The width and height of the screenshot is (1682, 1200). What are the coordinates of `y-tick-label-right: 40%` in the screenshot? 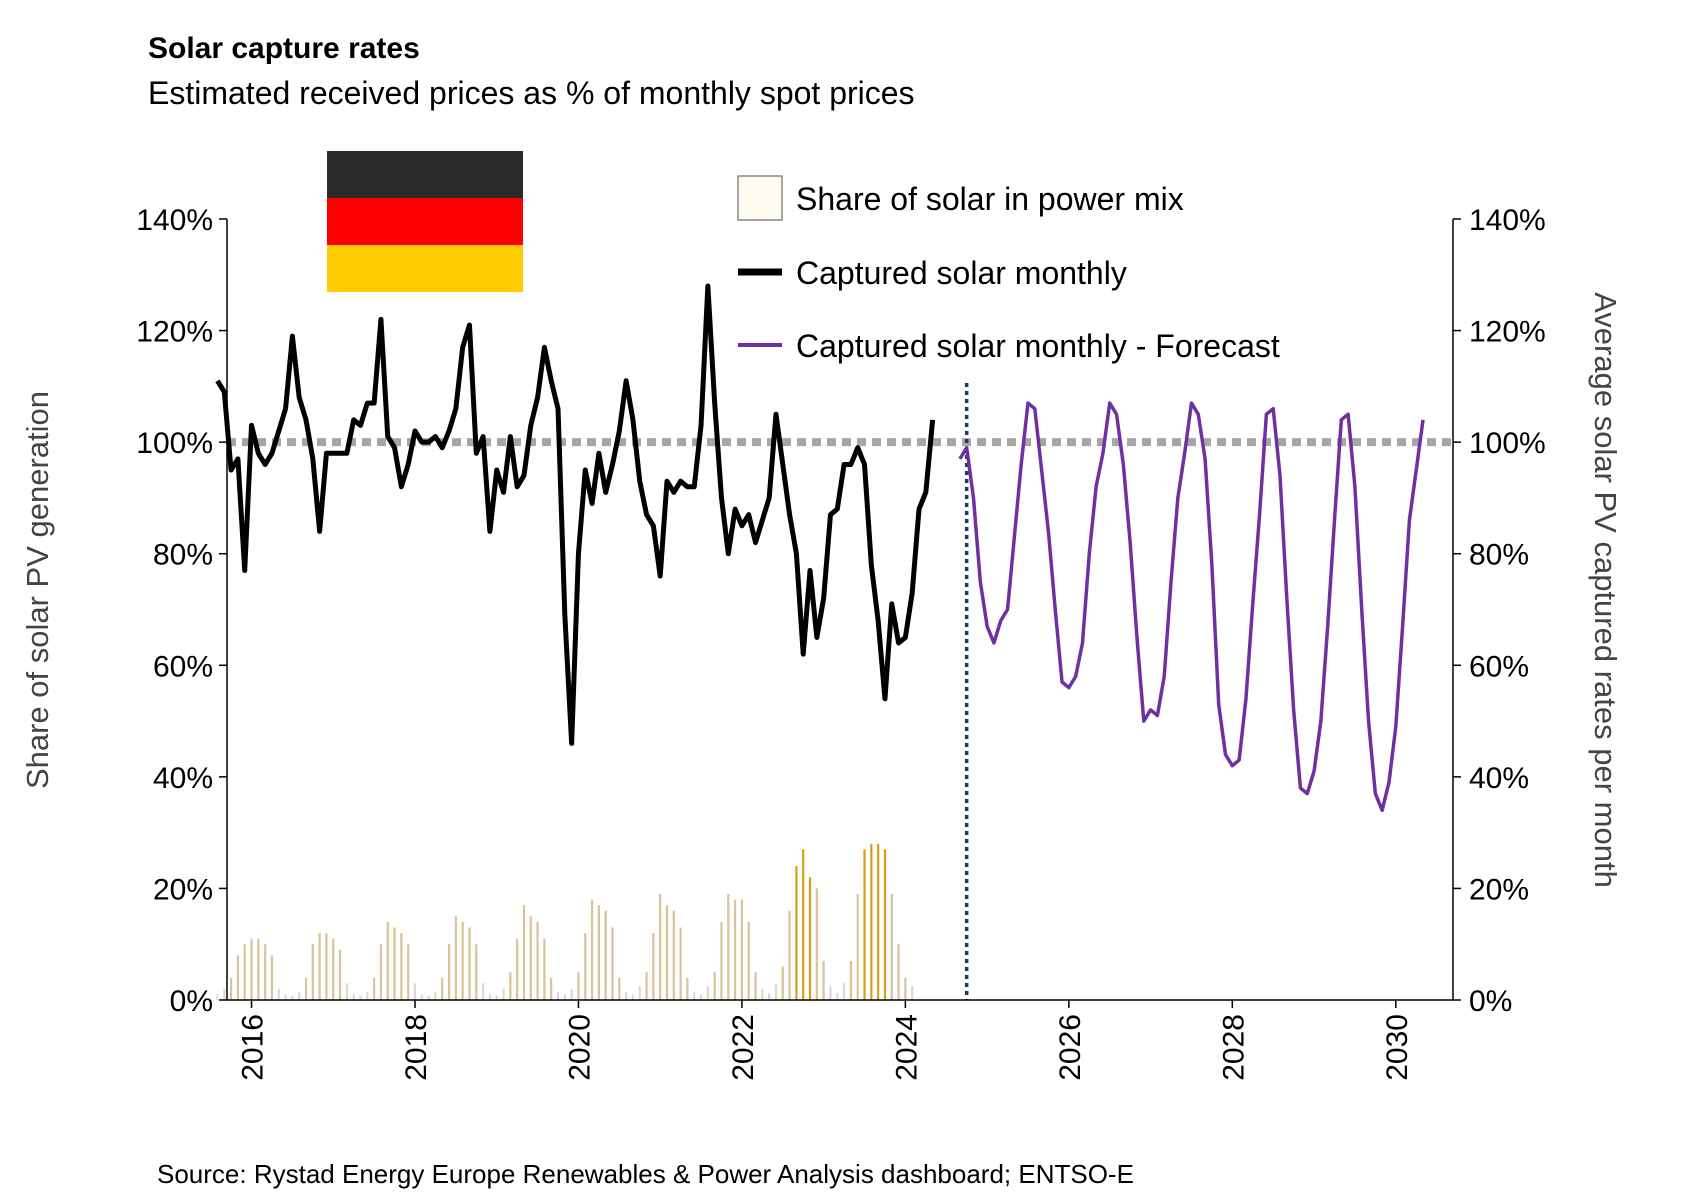 It's located at (1499, 778).